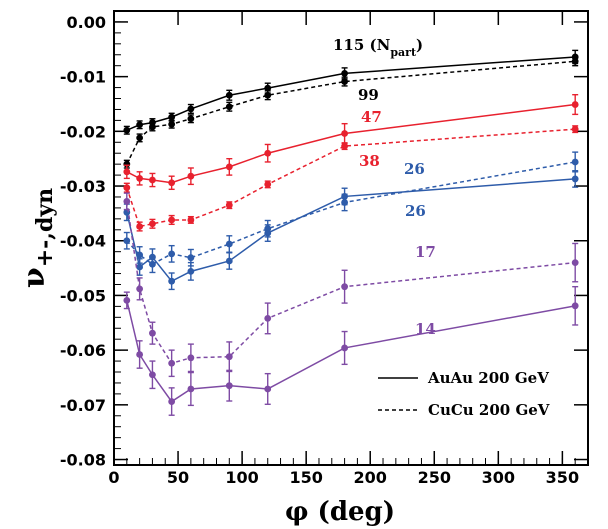 The width and height of the screenshot is (608, 529). What do you see at coordinates (371, 117) in the screenshot?
I see `series-label-2: 47` at bounding box center [371, 117].